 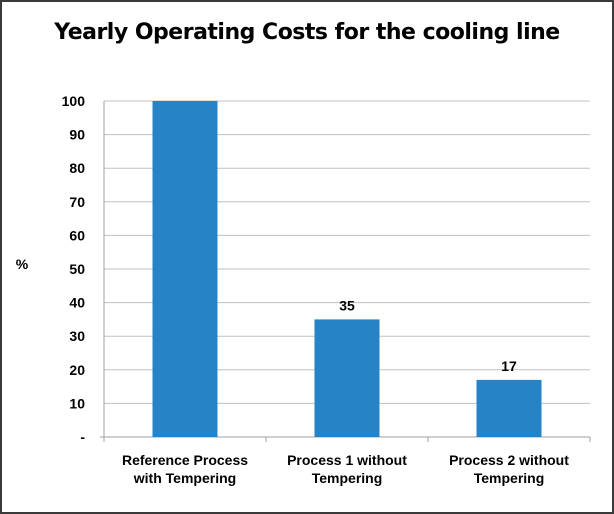 I want to click on y-tick-label: 80, so click(x=77, y=168).